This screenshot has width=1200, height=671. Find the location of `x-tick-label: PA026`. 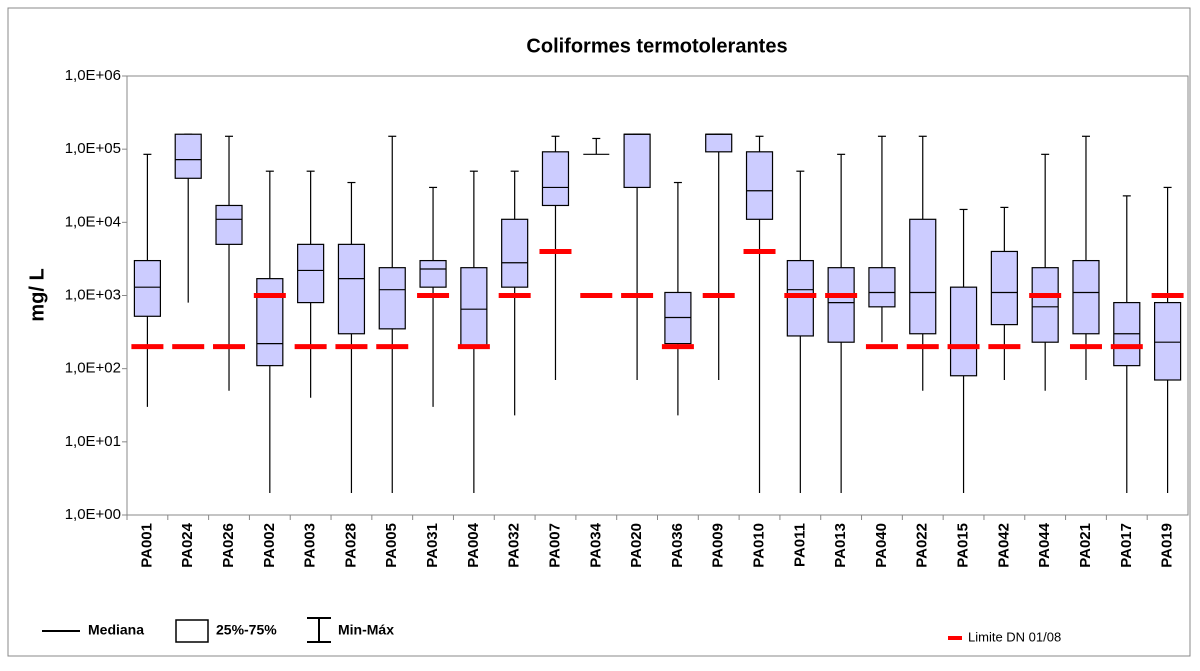

x-tick-label: PA026 is located at coordinates (228, 545).